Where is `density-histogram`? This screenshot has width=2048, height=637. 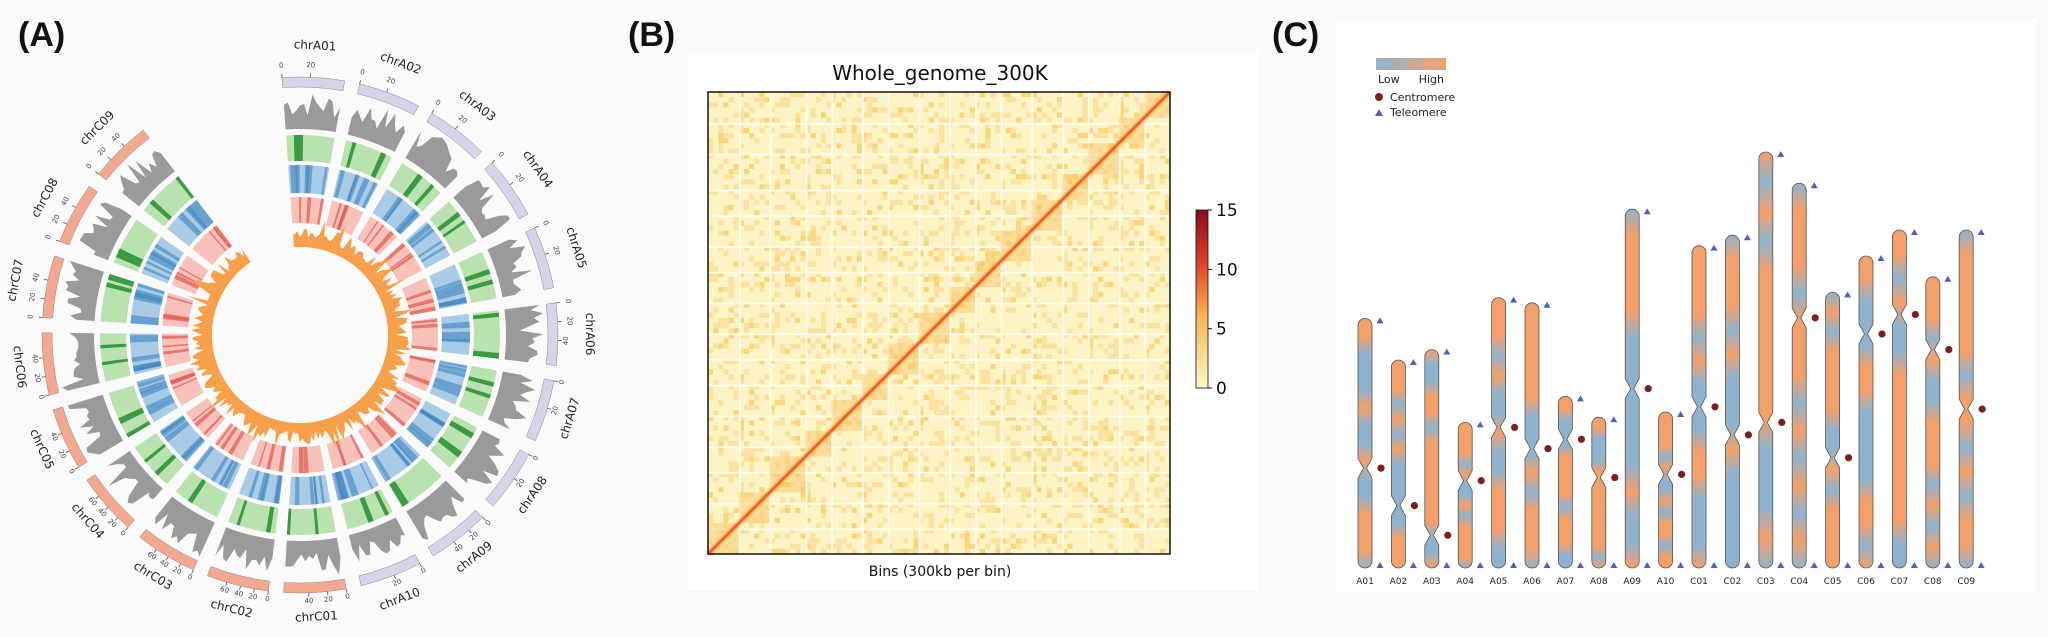 density-histogram is located at coordinates (245, 549).